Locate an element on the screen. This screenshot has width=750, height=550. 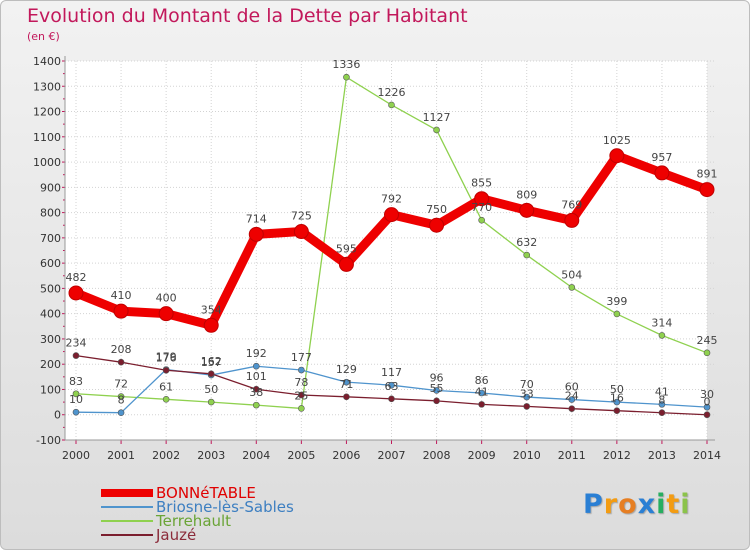
legend-item: Terrehault is located at coordinates (231, 521).